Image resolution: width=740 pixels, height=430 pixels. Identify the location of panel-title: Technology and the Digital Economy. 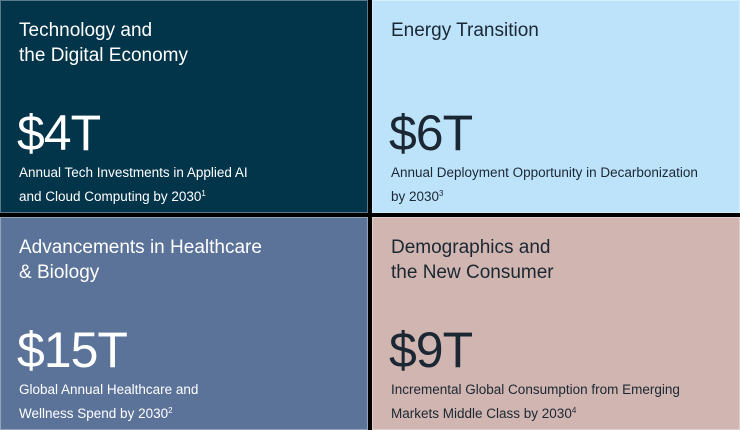
(103, 43).